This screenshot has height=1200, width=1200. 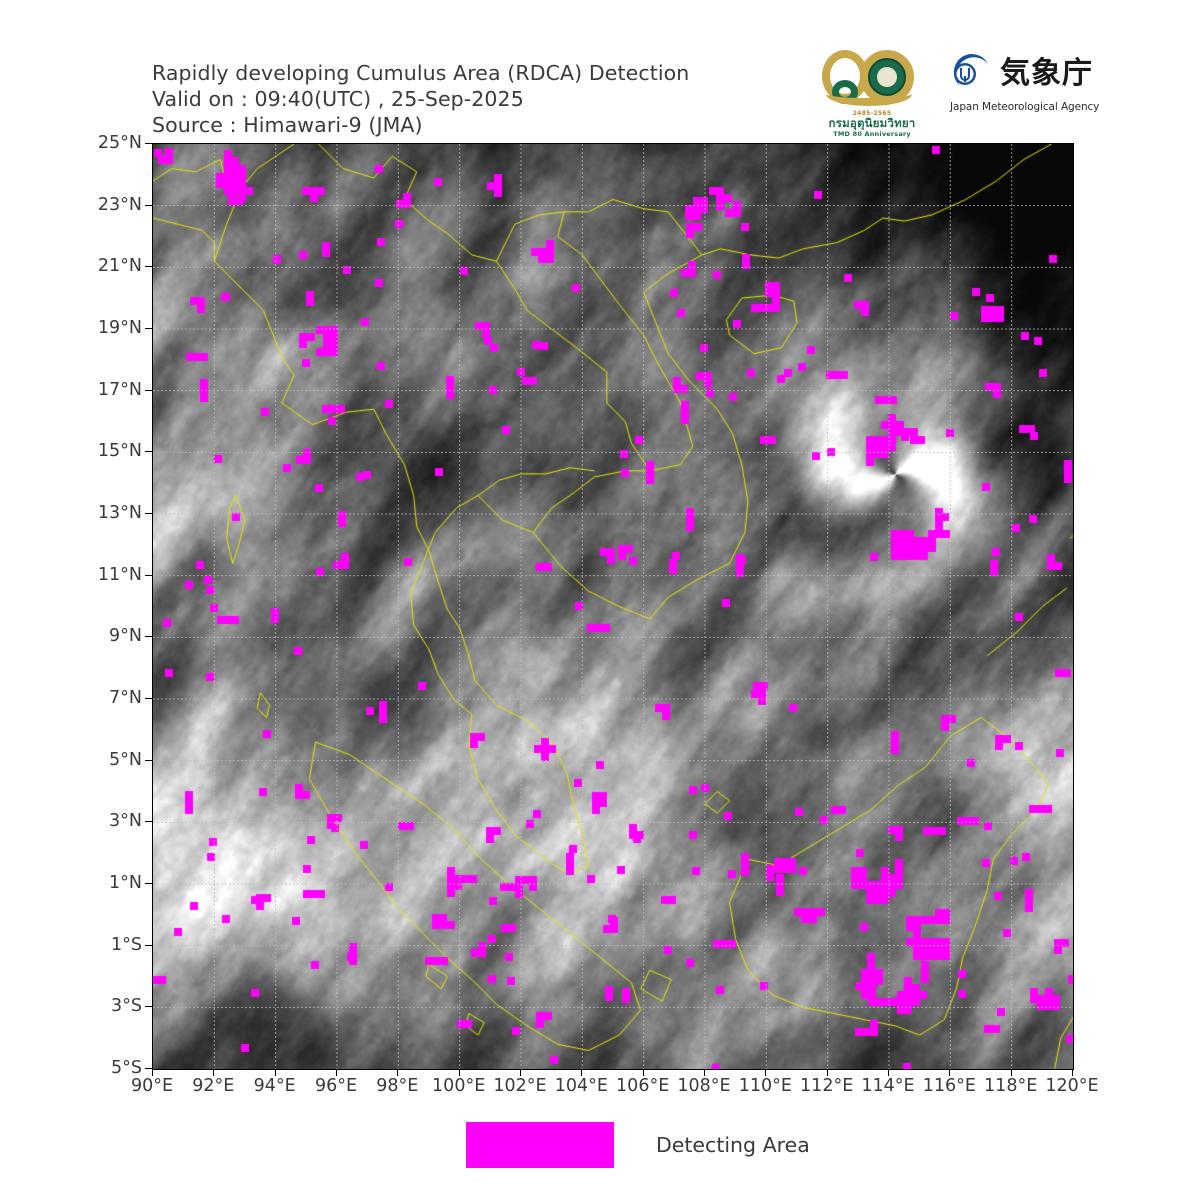 I want to click on x-axis-tick-label: 94°E, so click(x=274, y=1086).